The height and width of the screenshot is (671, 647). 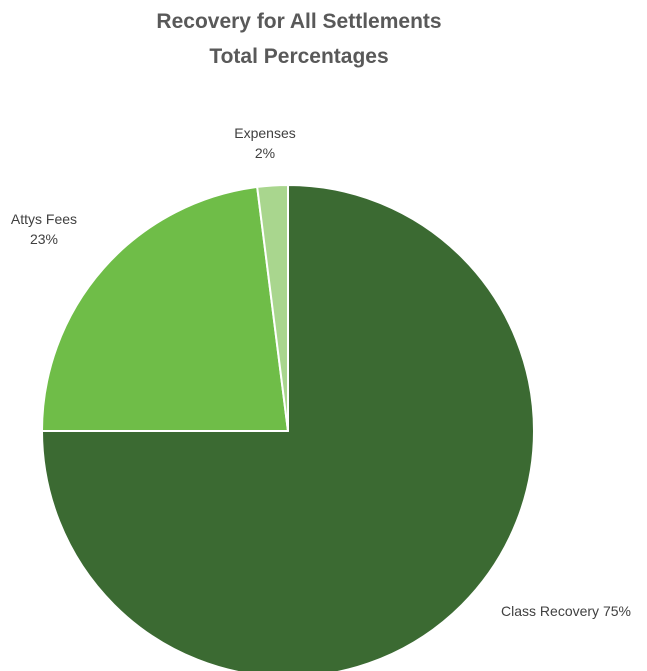 I want to click on slice-label-line: Attys Fees, so click(x=44, y=219).